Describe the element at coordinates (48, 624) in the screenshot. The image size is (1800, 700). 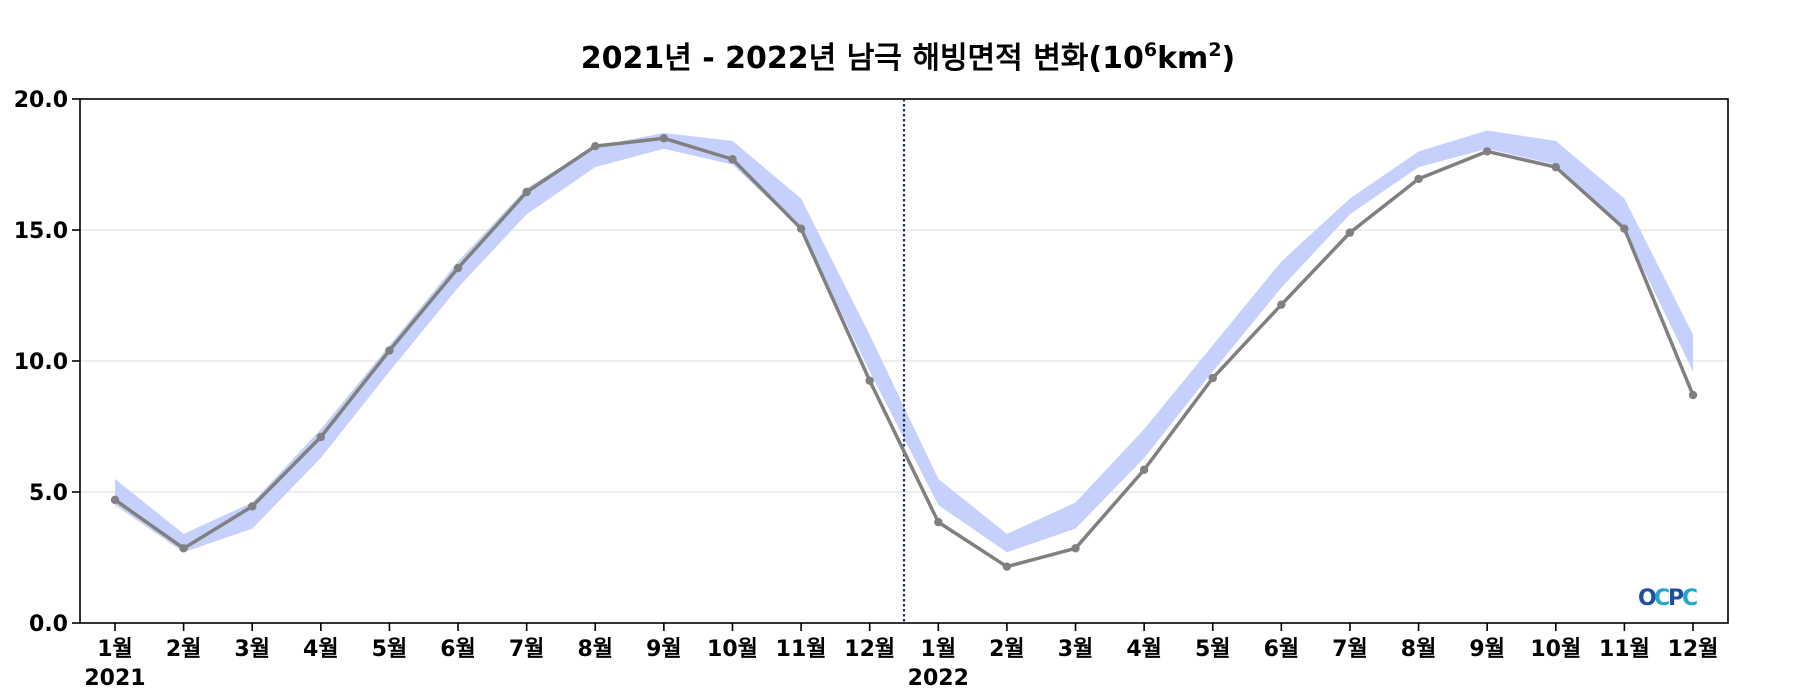
I see `y-tick-label: 0.0` at that location.